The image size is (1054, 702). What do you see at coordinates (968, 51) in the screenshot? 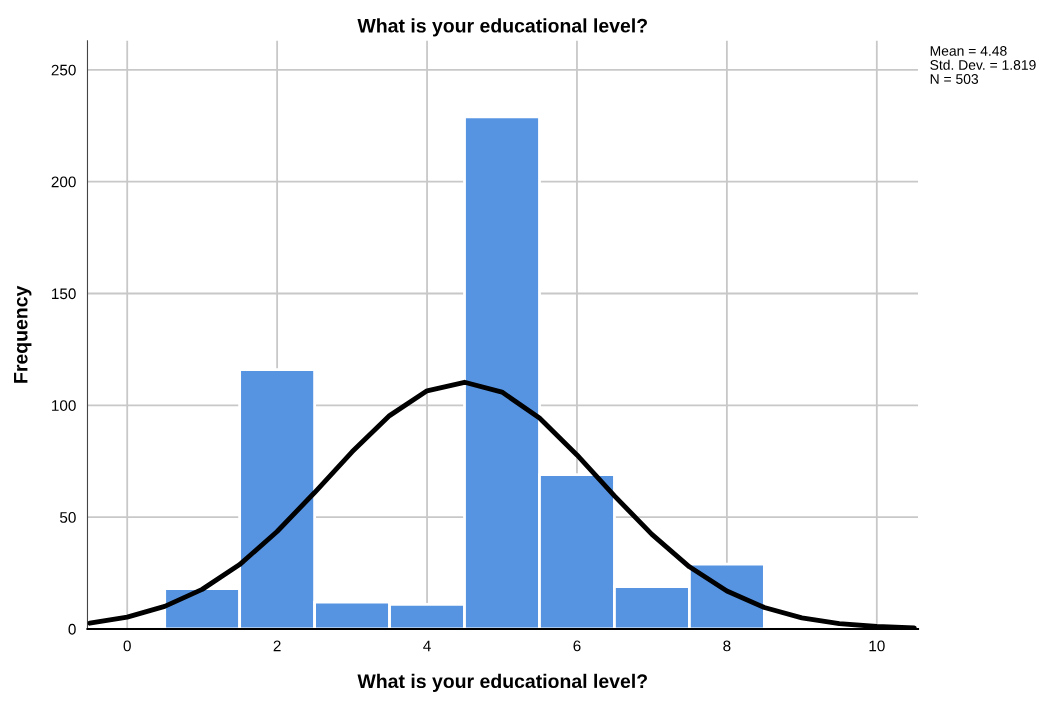
I see `text: Mean = 4.48` at bounding box center [968, 51].